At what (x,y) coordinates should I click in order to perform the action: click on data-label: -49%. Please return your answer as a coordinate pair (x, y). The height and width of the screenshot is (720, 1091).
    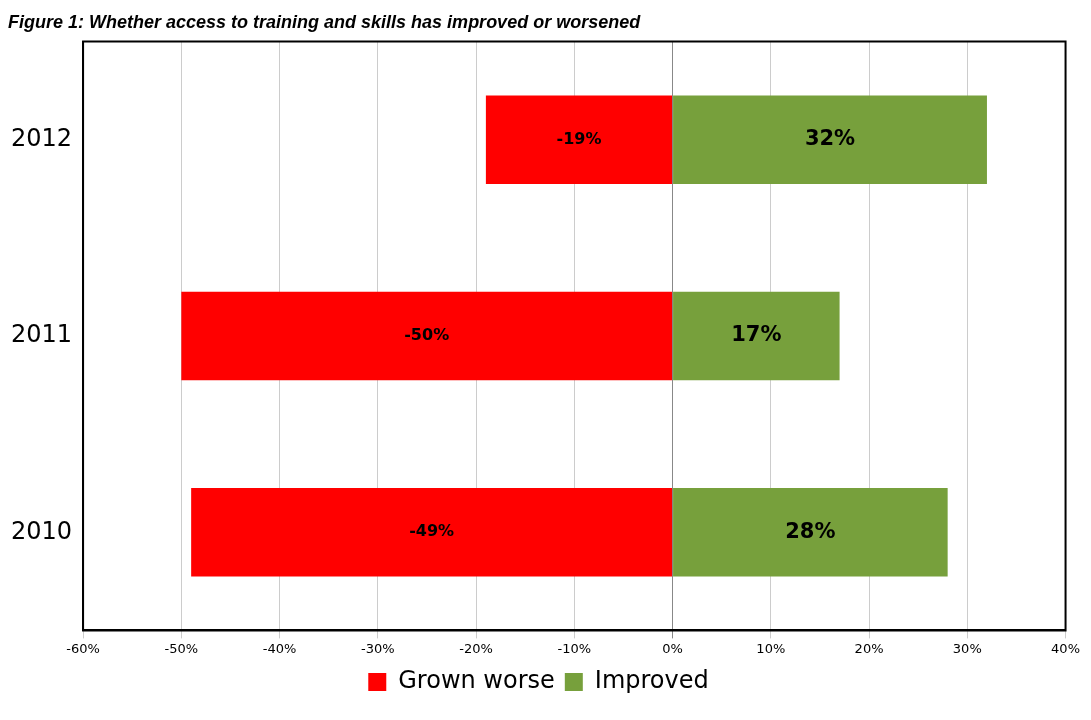
    Looking at the image, I should click on (432, 531).